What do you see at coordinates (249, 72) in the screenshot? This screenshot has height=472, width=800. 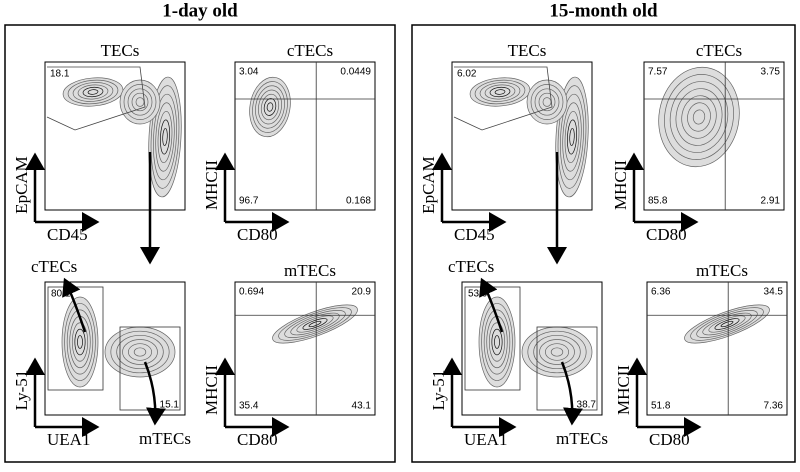 I see `quadrant-value: 3.04` at bounding box center [249, 72].